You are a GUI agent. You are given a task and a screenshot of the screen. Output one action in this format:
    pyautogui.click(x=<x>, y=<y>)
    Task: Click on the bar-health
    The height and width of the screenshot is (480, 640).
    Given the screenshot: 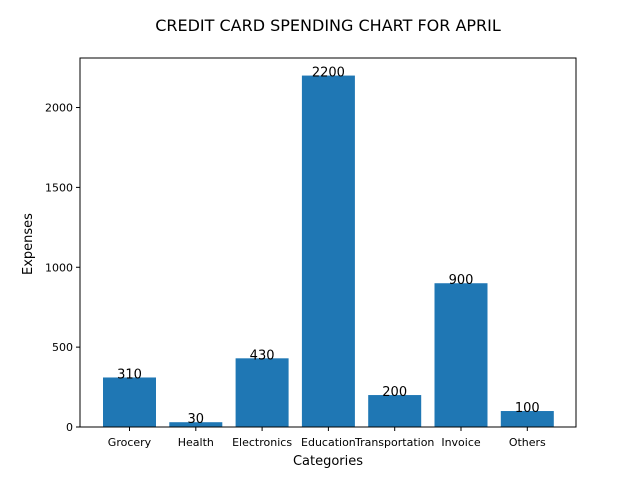 What is the action you would take?
    pyautogui.click(x=196, y=424)
    